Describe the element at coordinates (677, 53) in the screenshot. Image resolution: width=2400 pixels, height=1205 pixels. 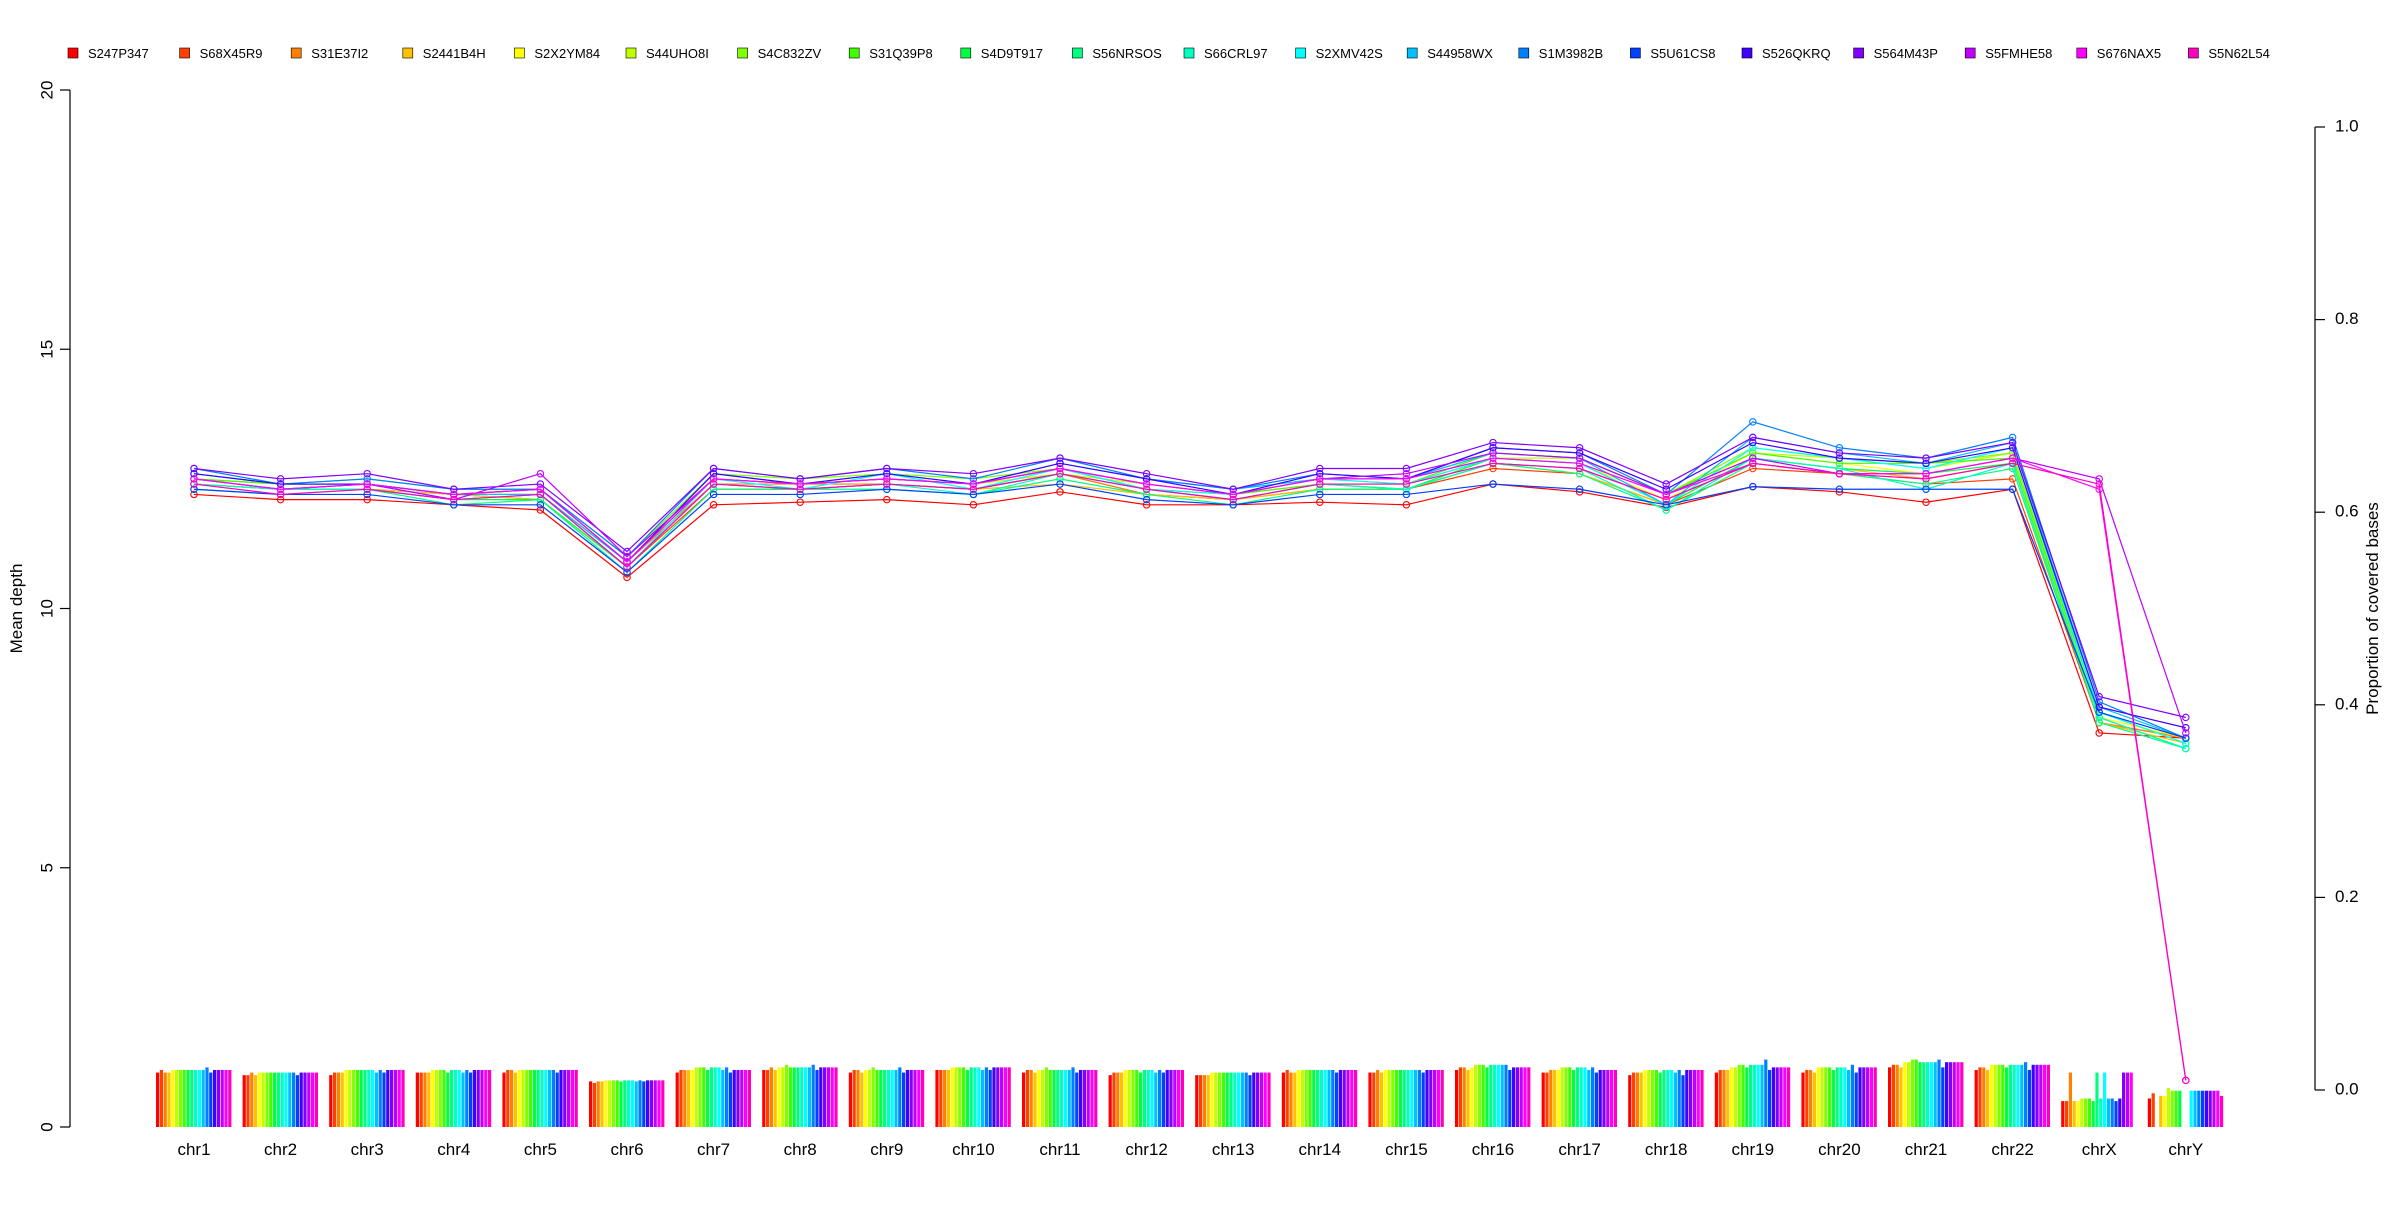
I see `legend-label: S44UHO8I` at that location.